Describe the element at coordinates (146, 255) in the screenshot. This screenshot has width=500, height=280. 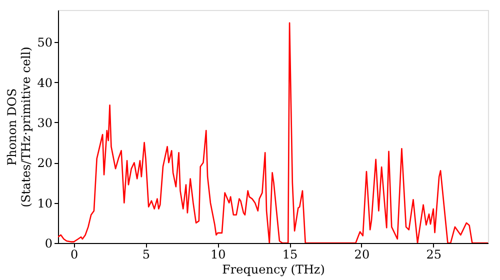
I see `x-tick-label: 5` at that location.